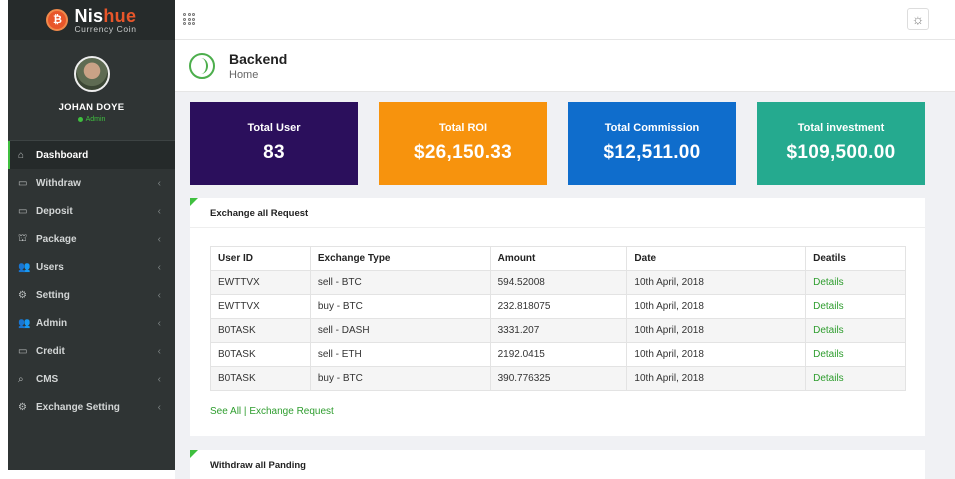  What do you see at coordinates (47, 379) in the screenshot?
I see `sidebar-item-label: CMS` at bounding box center [47, 379].